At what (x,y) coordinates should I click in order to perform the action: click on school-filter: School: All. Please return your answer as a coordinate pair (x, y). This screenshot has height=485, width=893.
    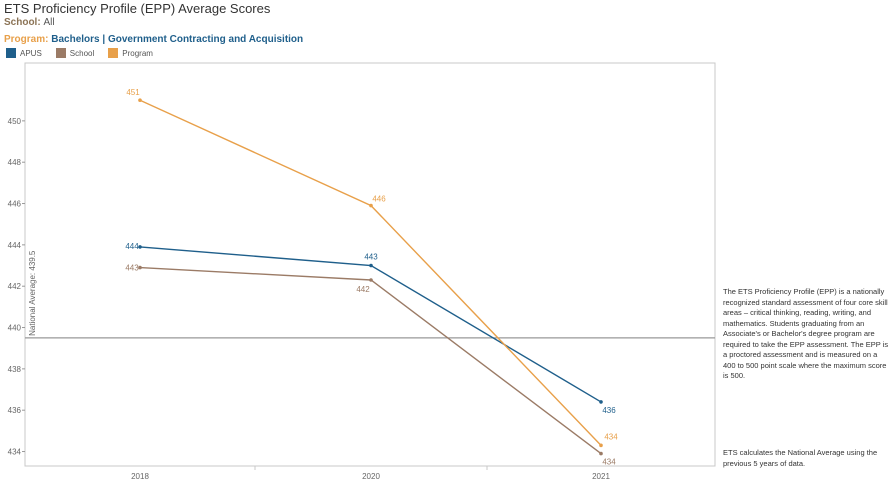
    Looking at the image, I should click on (29, 22).